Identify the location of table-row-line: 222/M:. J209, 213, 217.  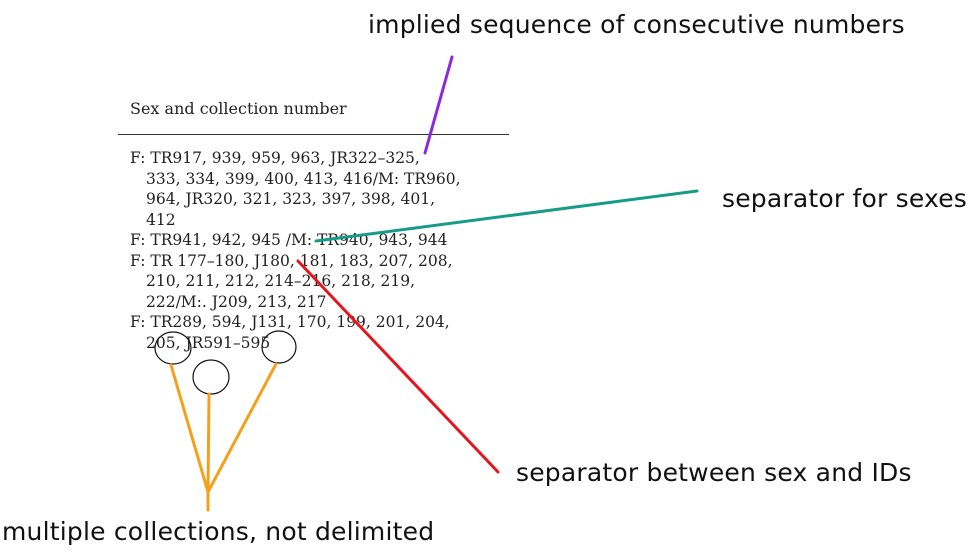
(236, 301).